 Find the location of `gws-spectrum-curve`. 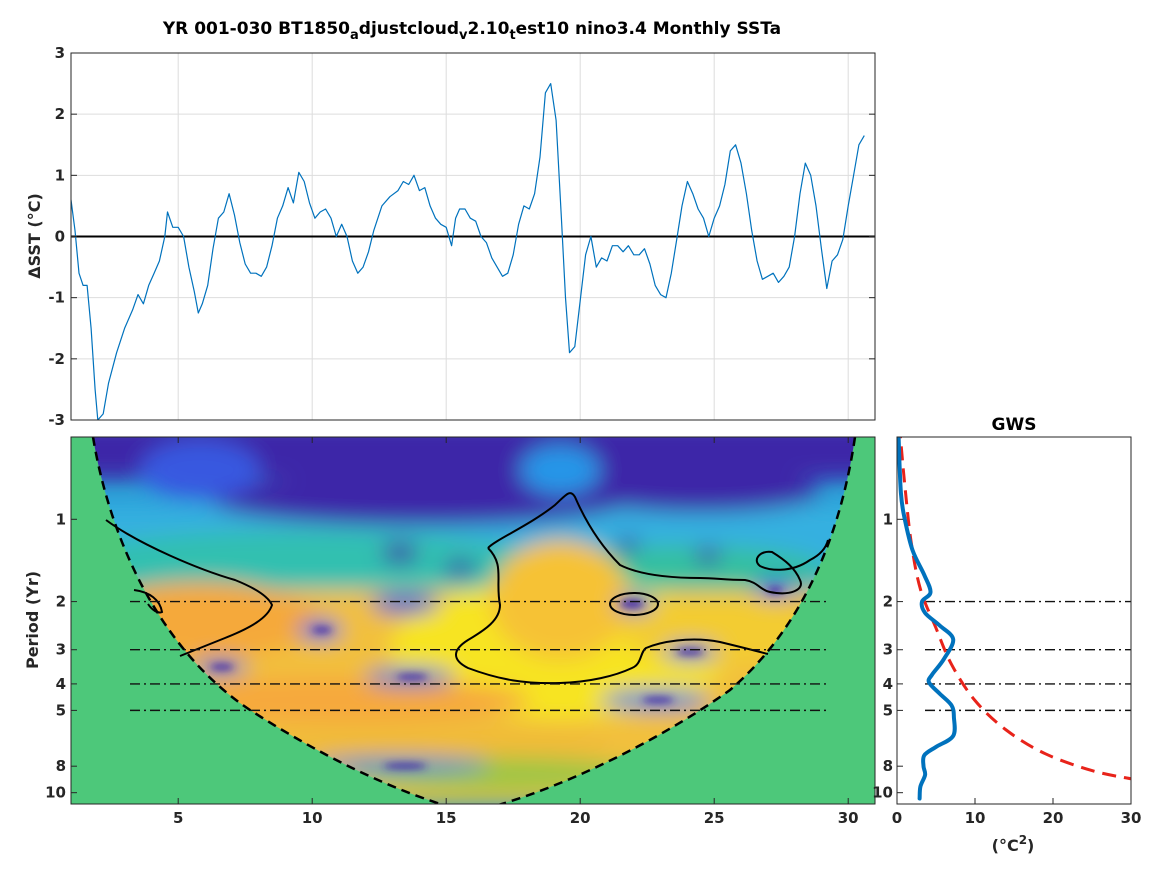

gws-spectrum-curve is located at coordinates (927, 619).